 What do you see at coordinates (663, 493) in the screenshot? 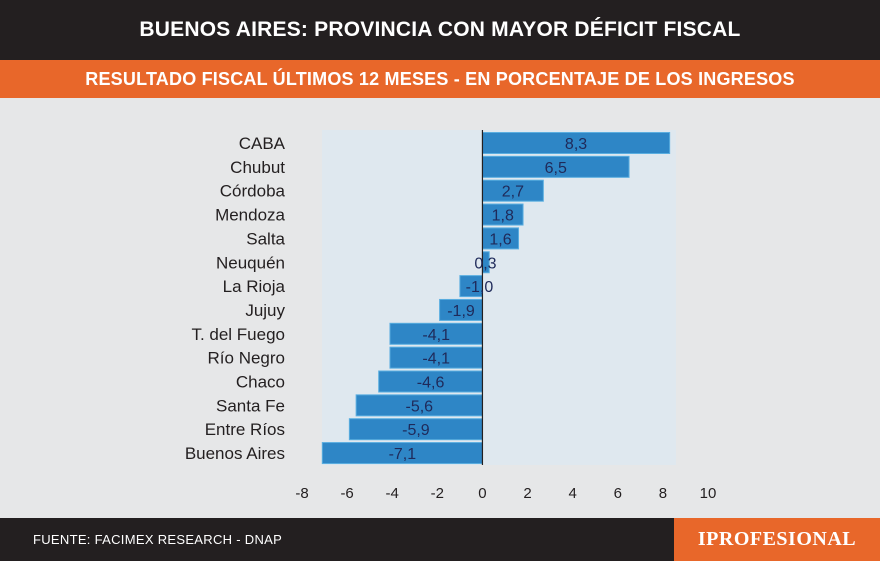
I see `x-tick-label: 8` at bounding box center [663, 493].